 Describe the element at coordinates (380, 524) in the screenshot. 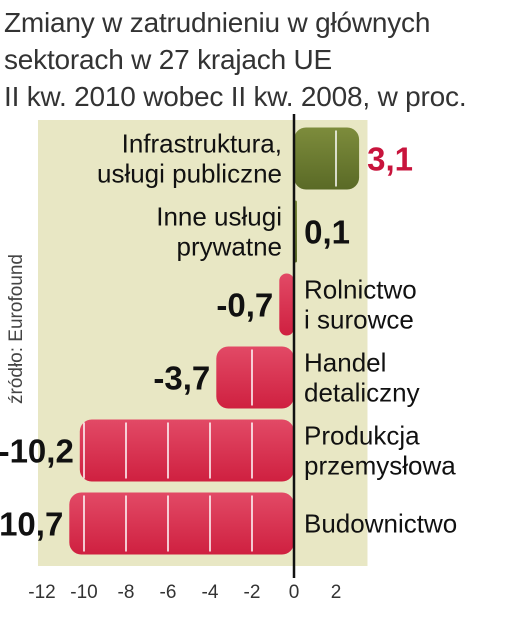

I see `category-label-5: Budownictwo` at that location.